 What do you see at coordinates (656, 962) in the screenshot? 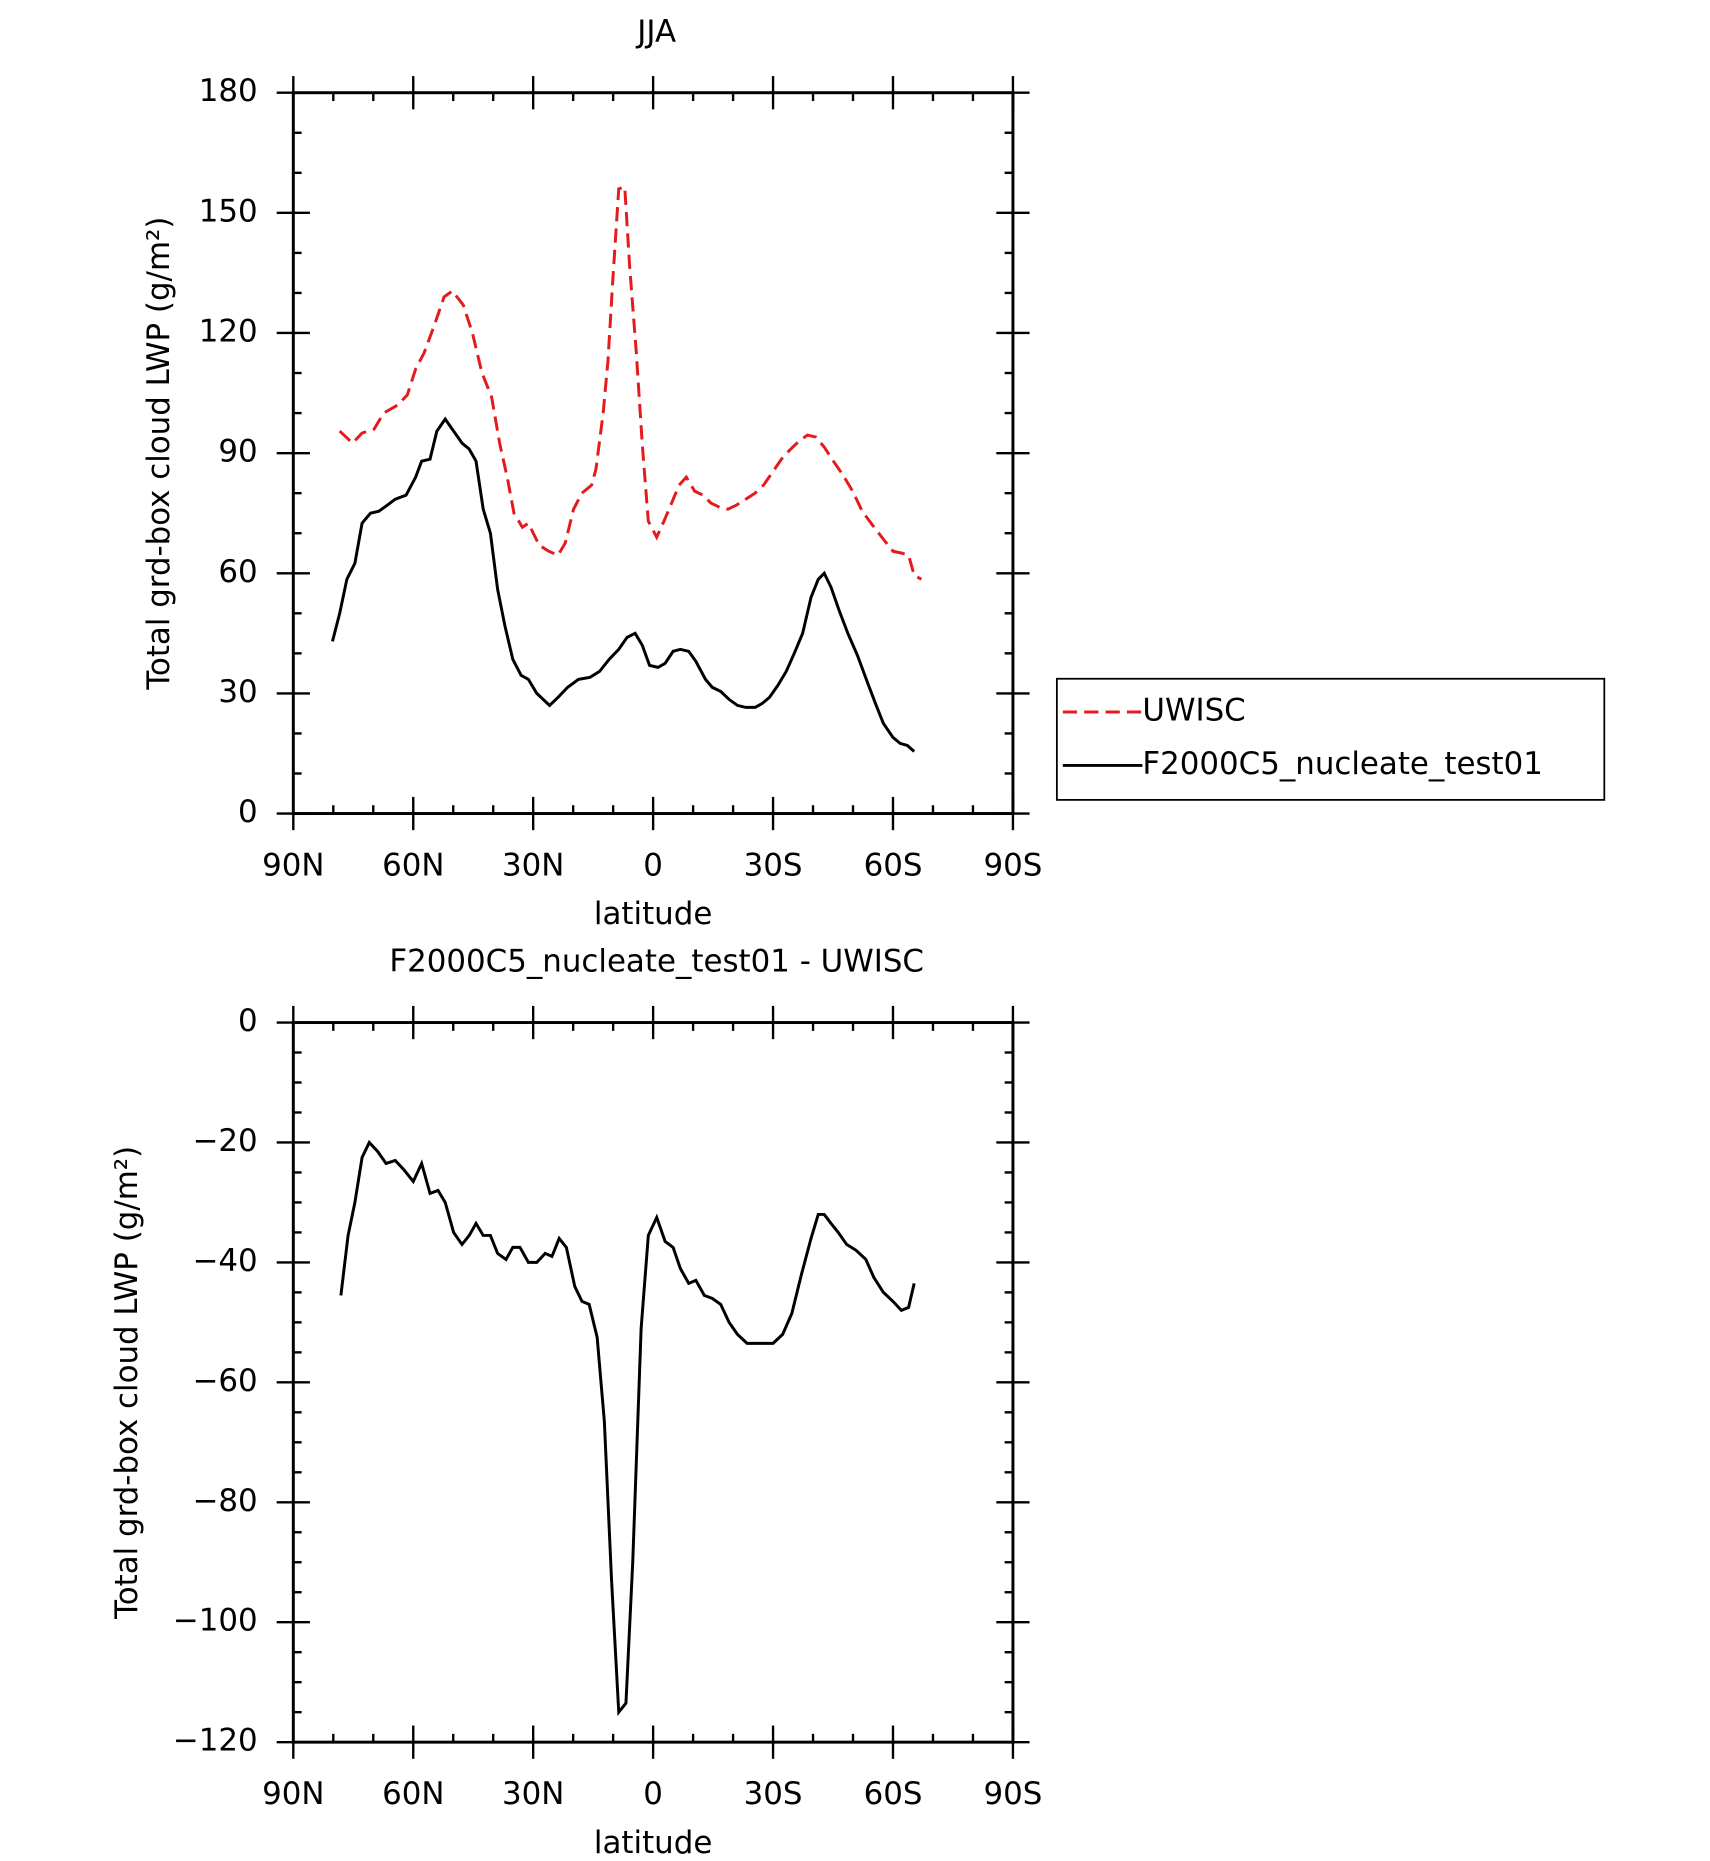
I see `chart-title: F2000C5_nucleate_test01 - UWISC` at bounding box center [656, 962].